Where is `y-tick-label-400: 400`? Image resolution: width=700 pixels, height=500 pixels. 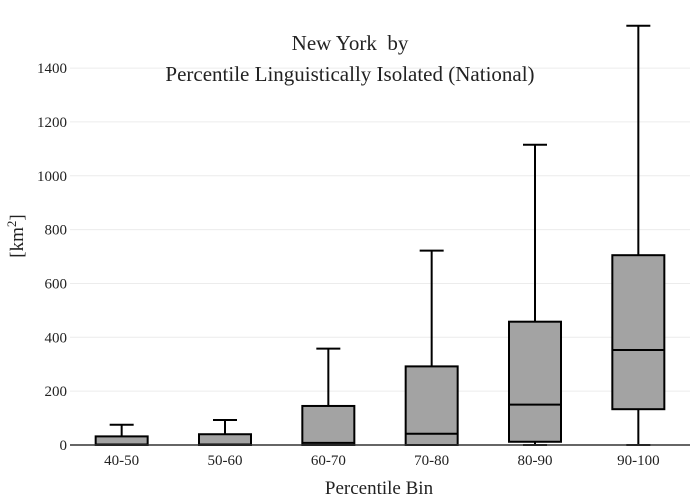 y-tick-label-400: 400 is located at coordinates (56, 338).